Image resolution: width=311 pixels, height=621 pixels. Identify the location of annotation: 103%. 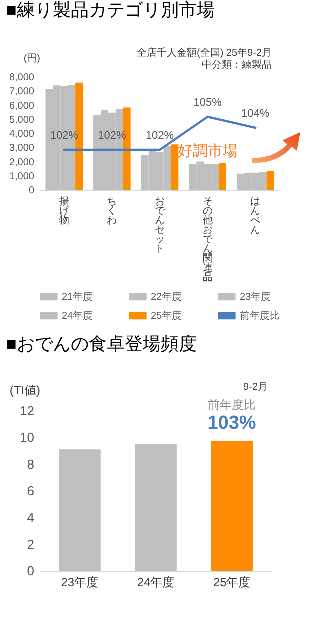
(232, 423).